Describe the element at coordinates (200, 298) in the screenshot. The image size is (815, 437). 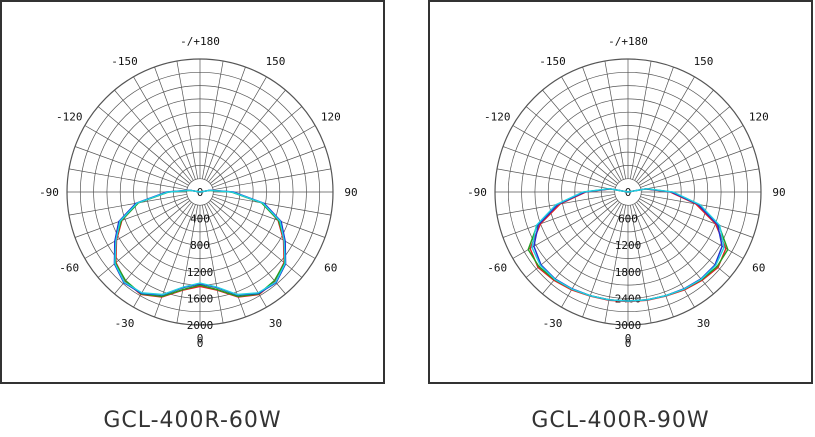
I see `radial-tick-label: 1600` at that location.